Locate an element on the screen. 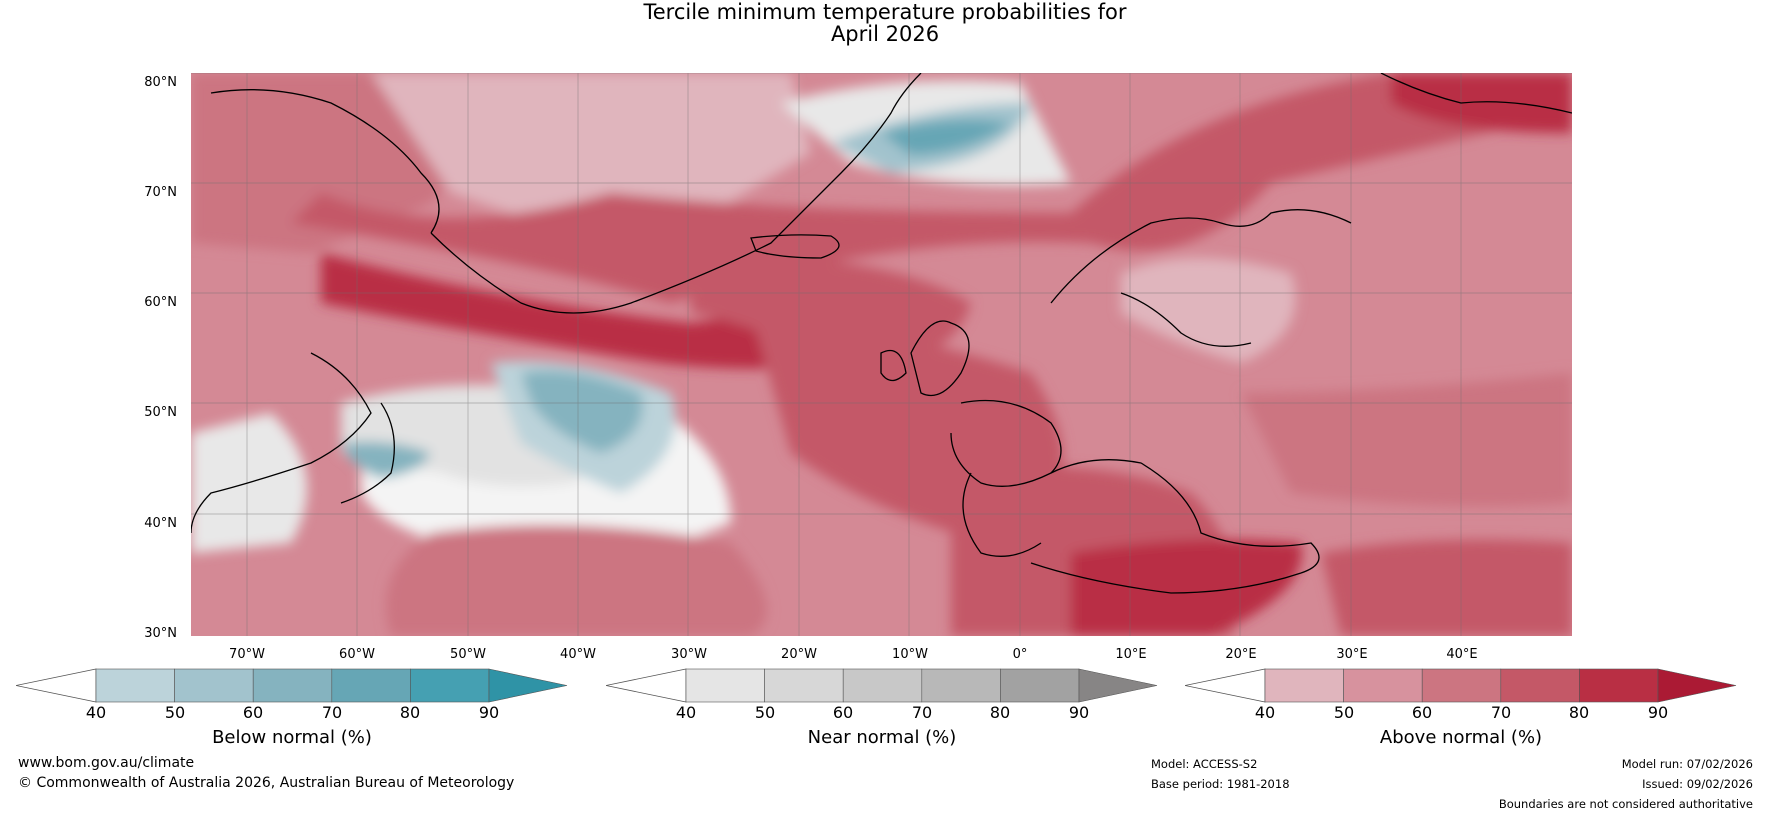 The height and width of the screenshot is (816, 1770). coast-greenland is located at coordinates (676, 193).